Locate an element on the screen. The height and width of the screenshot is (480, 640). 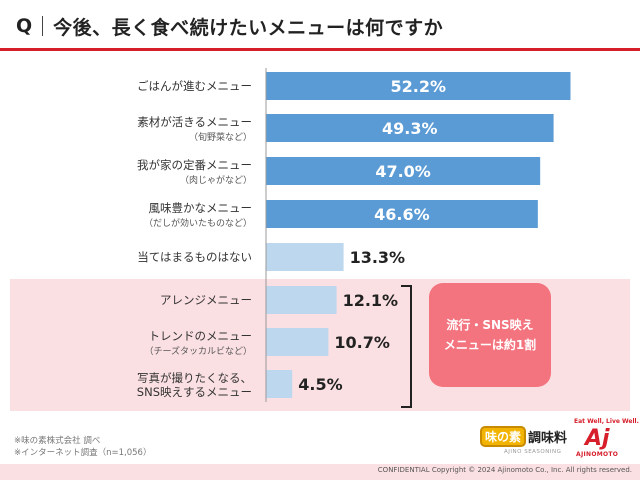
category-label: ごはんが進むメニュー is located at coordinates (194, 86).